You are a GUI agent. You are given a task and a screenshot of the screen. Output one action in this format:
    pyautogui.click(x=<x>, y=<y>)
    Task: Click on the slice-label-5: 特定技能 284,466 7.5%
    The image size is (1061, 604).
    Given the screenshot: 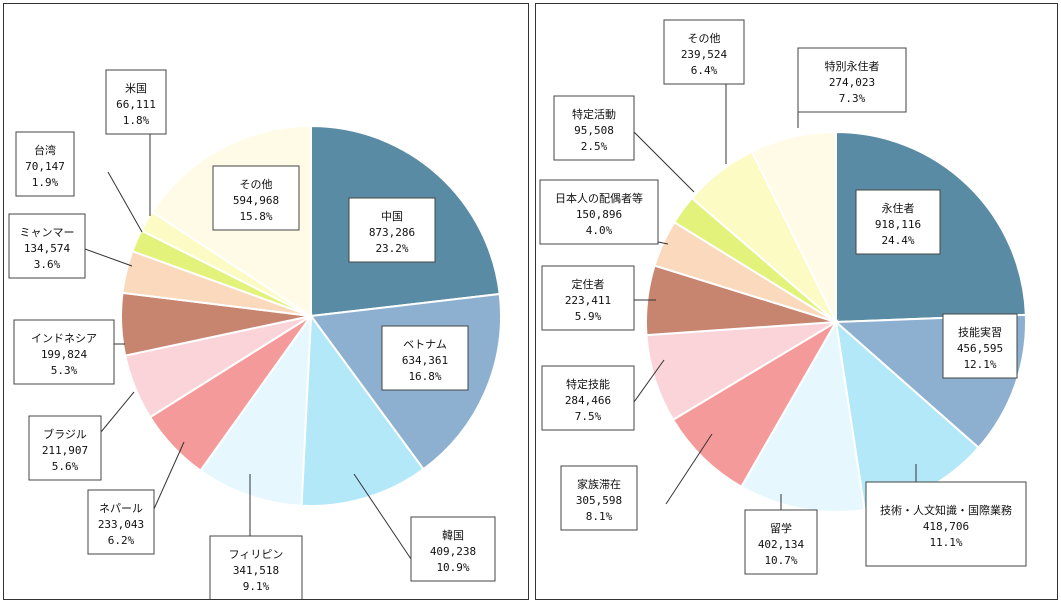 What is the action you would take?
    pyautogui.click(x=588, y=398)
    